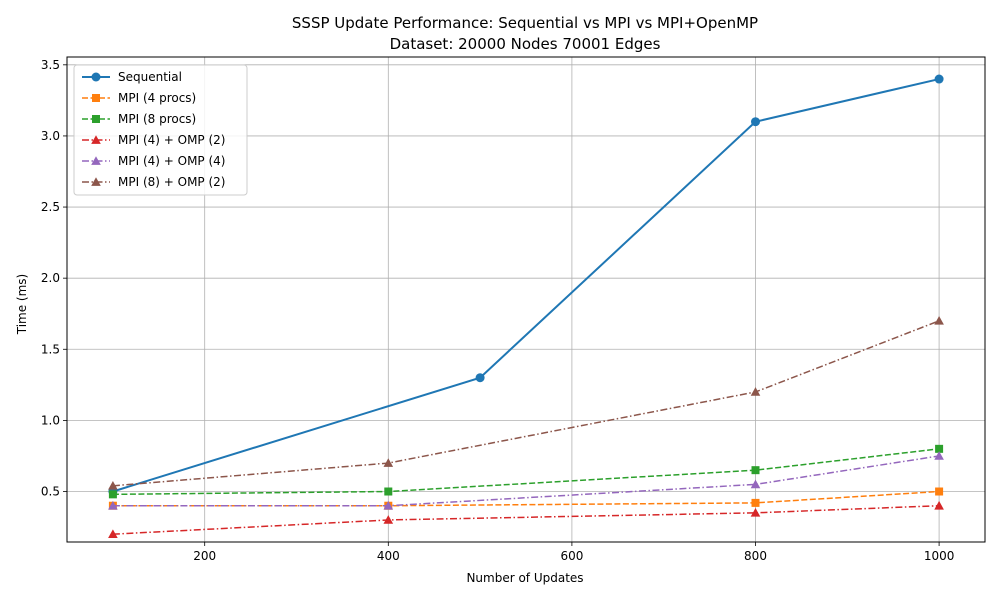 The image size is (1000, 600). Describe the element at coordinates (50, 136) in the screenshot. I see `y-tick-label: 3.0` at that location.